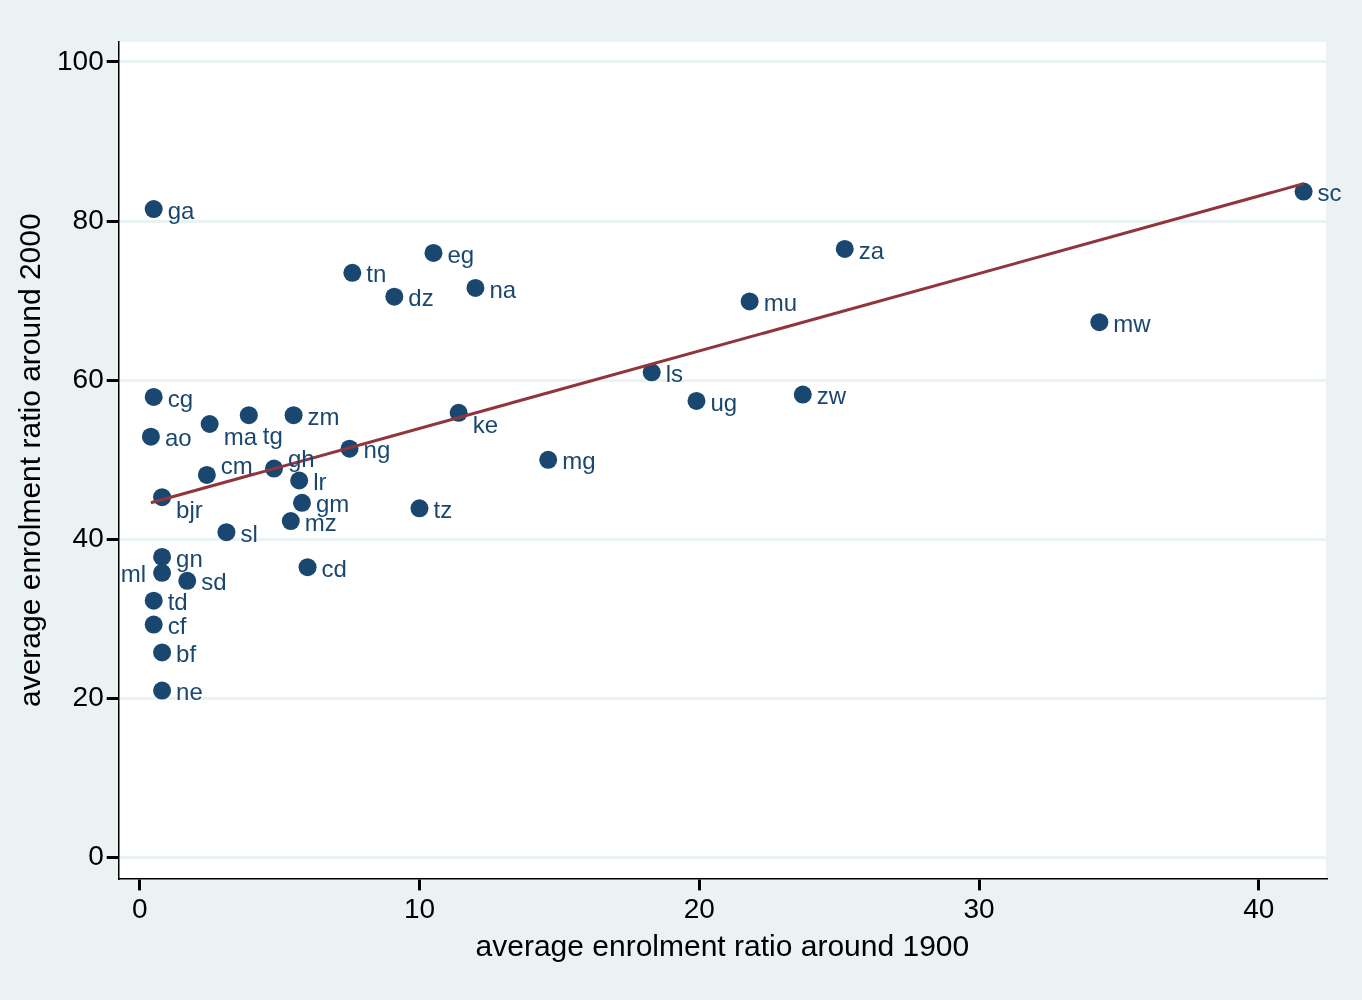 This screenshot has height=1000, width=1362. I want to click on annotation: cm, so click(236, 465).